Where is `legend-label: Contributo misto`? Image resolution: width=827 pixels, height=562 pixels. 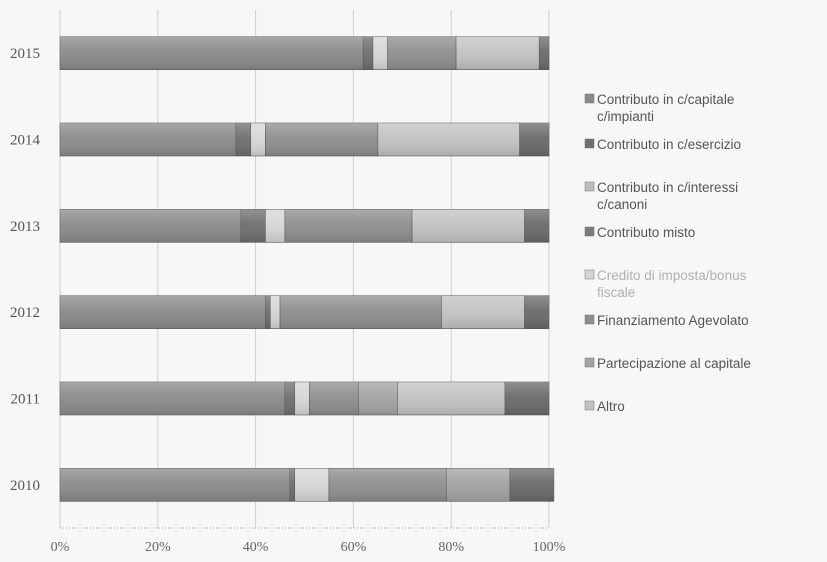
legend-label: Contributo misto is located at coordinates (646, 232).